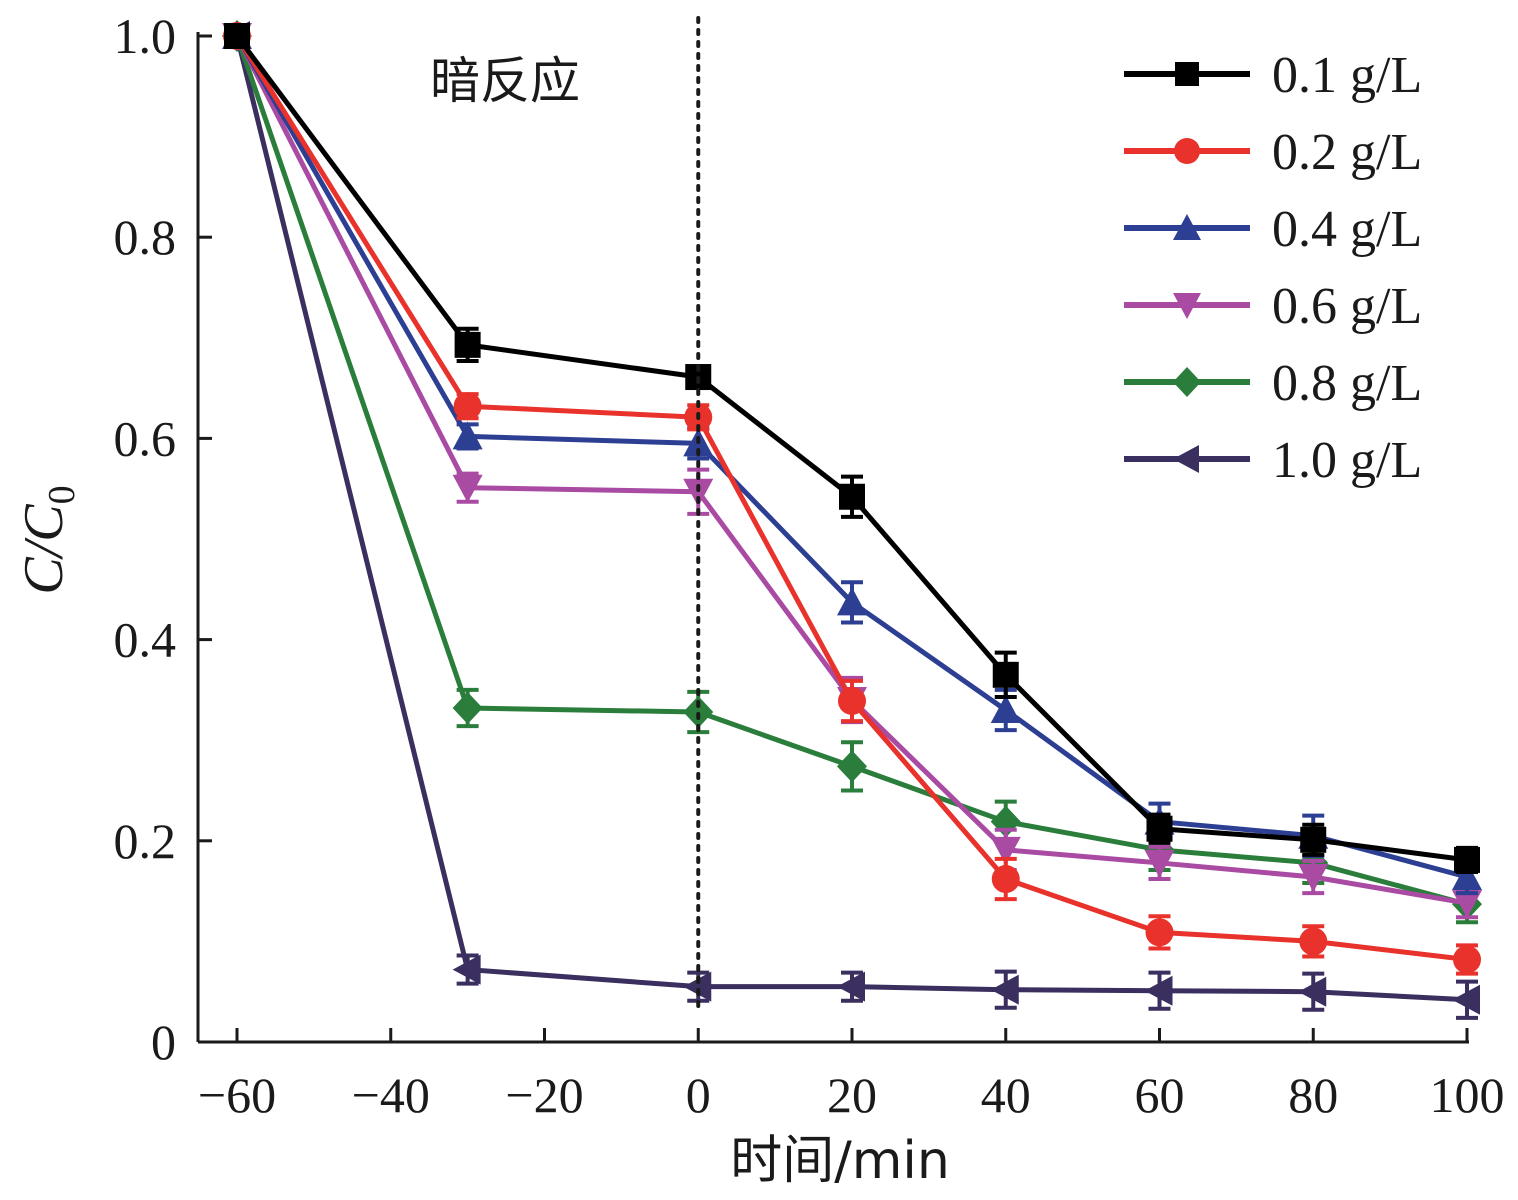 Image resolution: width=1518 pixels, height=1200 pixels. Describe the element at coordinates (145, 237) in the screenshot. I see `y-tick-label: 0.8` at that location.